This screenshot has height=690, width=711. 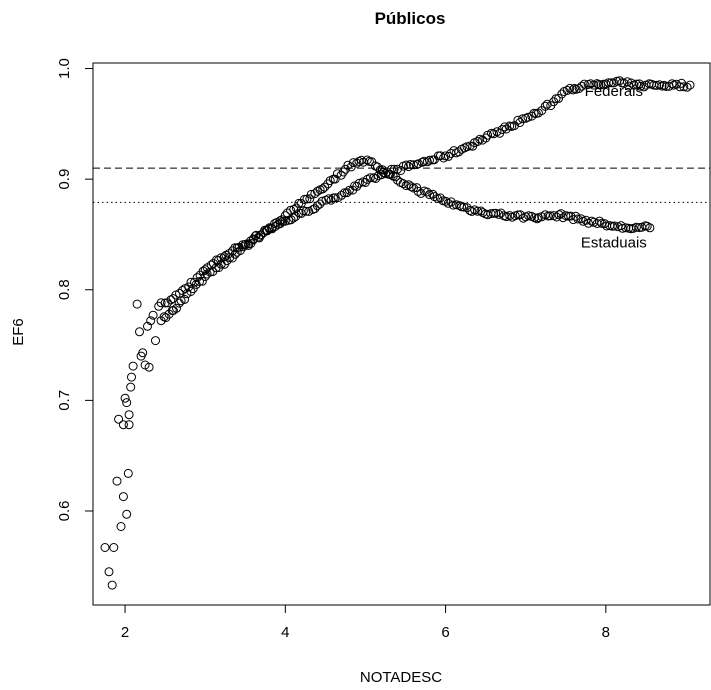 I want to click on y-tick-label: 0.7, so click(x=64, y=400).